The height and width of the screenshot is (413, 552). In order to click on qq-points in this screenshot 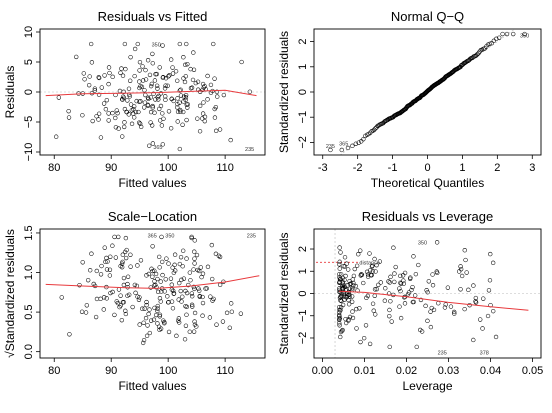, I will do `click(427, 92)`.